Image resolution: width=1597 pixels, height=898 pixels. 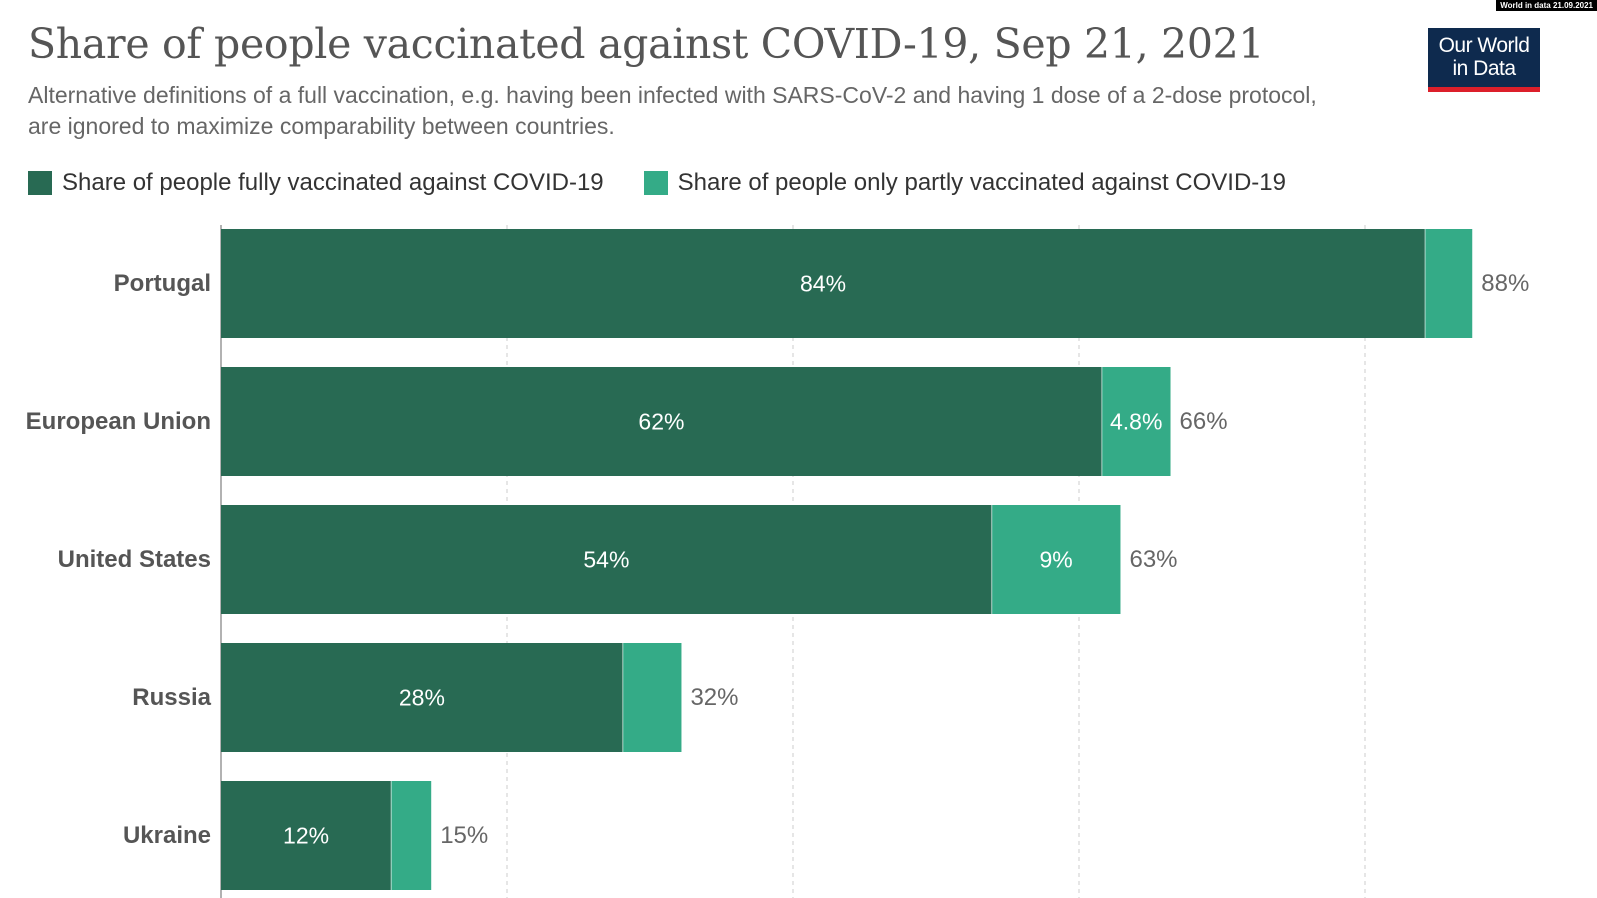 I want to click on logo-line-1: Our World, so click(x=1484, y=45).